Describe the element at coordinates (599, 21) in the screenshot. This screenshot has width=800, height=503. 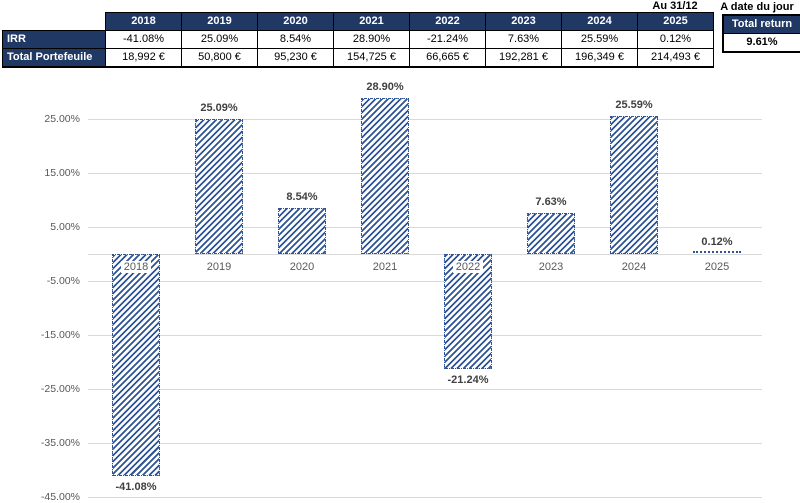
I see `year-header-2024: 2024` at that location.